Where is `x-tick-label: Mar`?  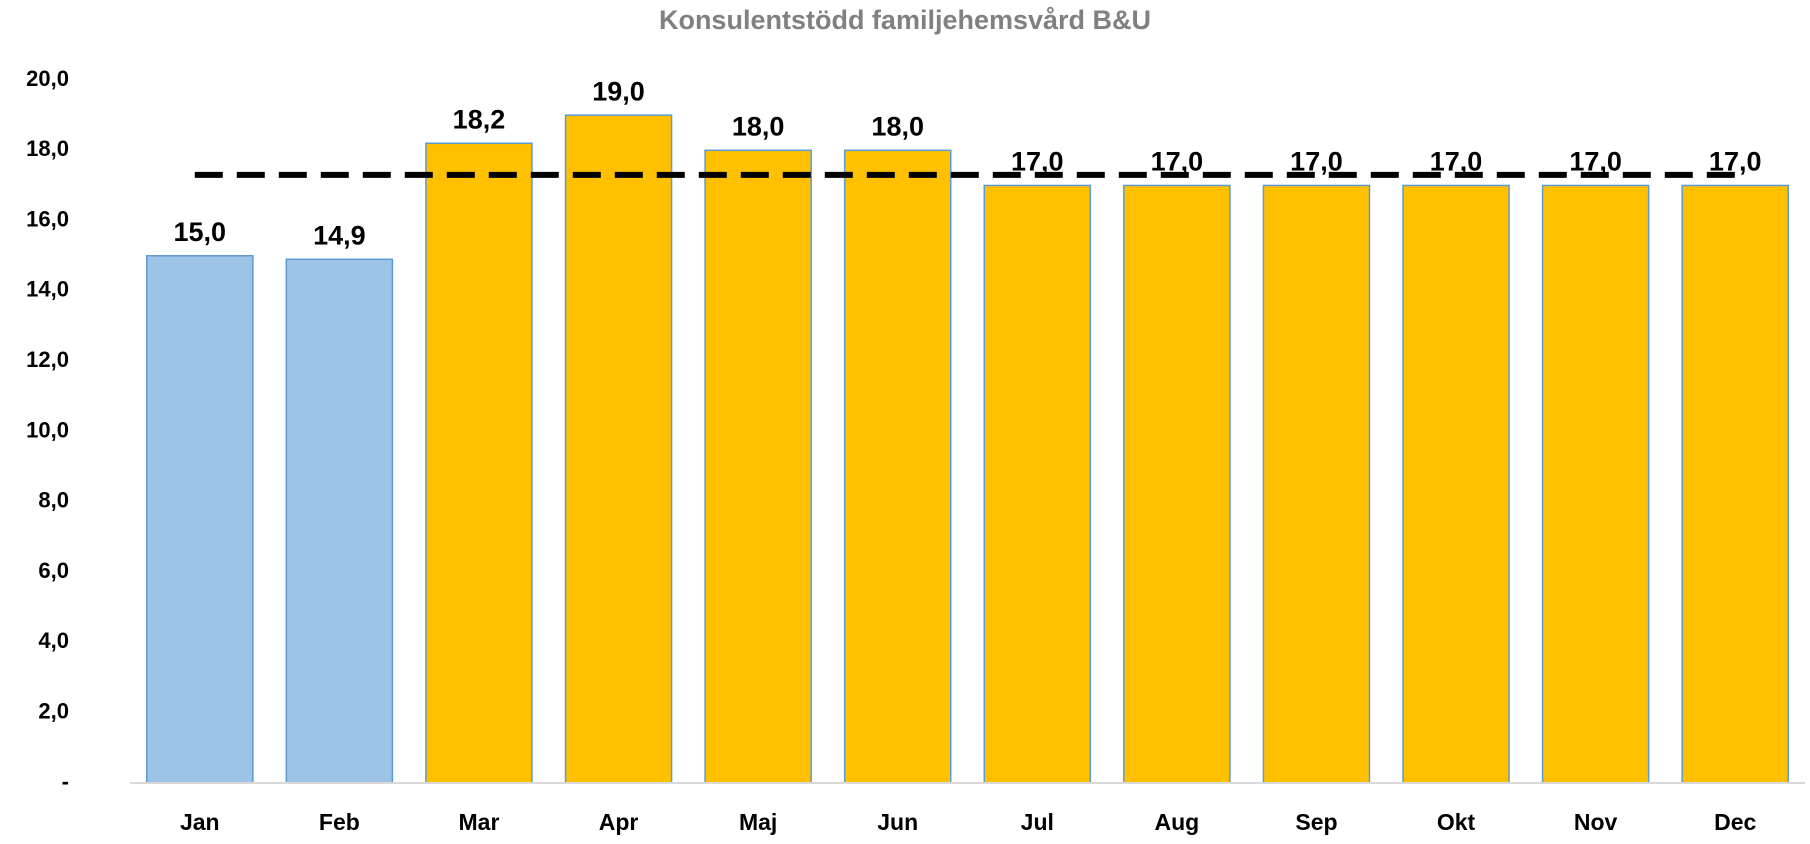 x-tick-label: Mar is located at coordinates (479, 822).